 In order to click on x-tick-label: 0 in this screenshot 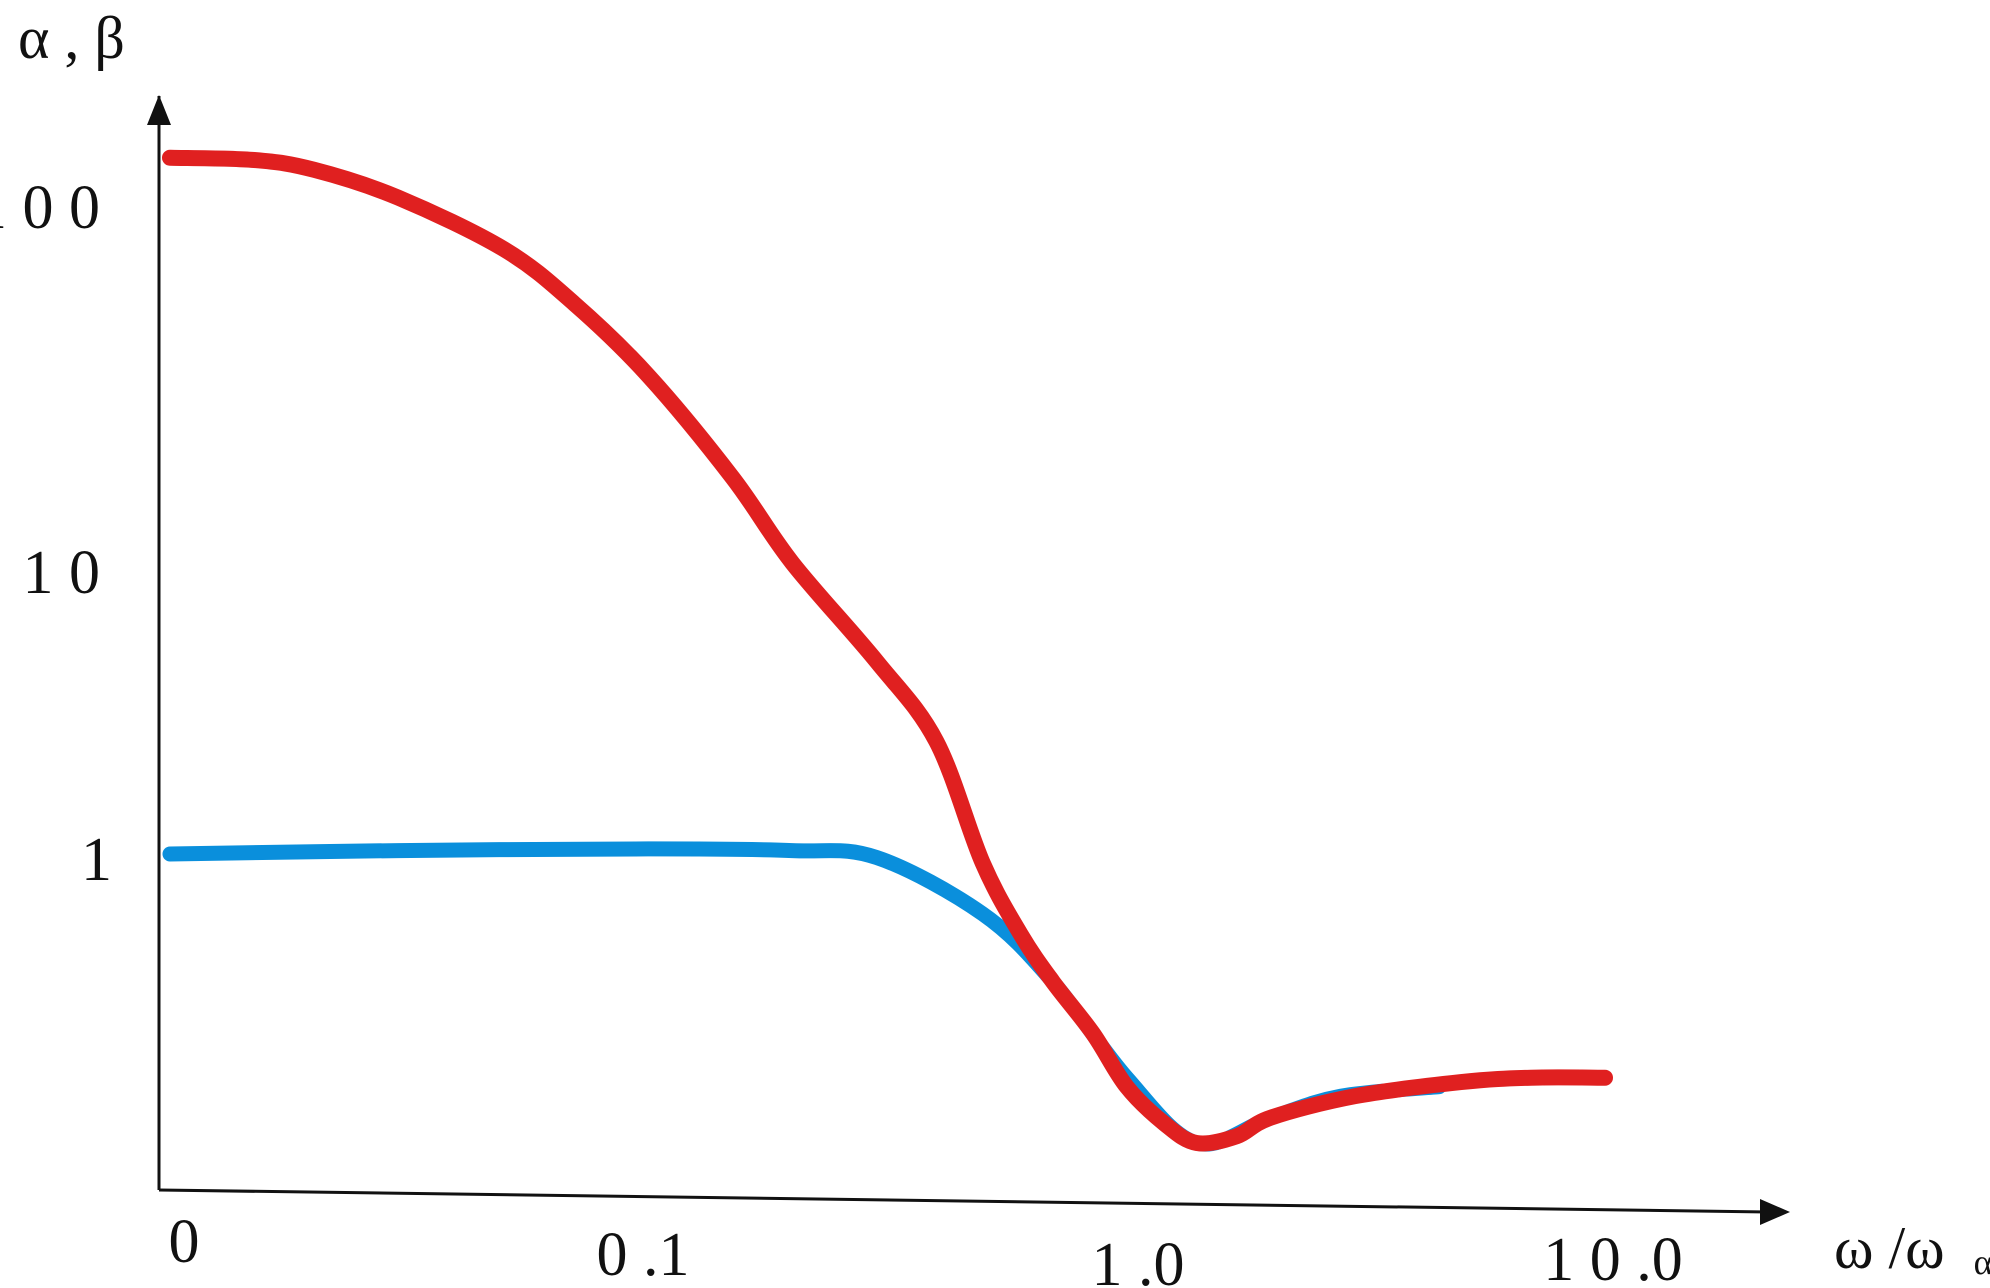, I will do `click(184, 1242)`.